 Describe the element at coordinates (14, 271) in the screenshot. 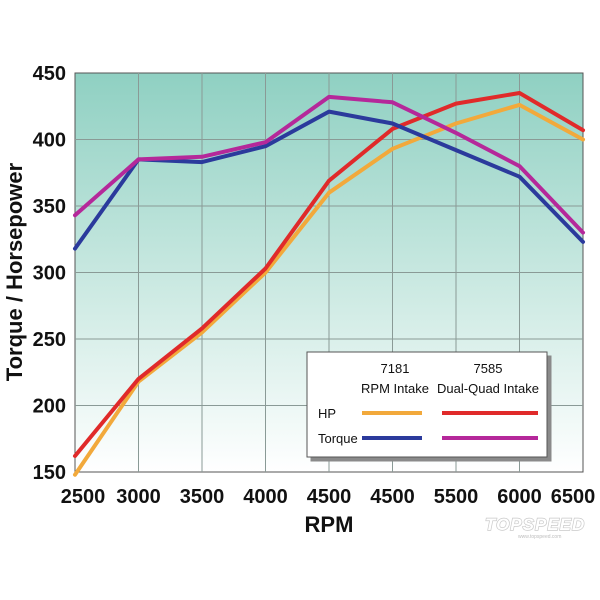

I see `y-axis-title: Torque / Horsepower` at that location.